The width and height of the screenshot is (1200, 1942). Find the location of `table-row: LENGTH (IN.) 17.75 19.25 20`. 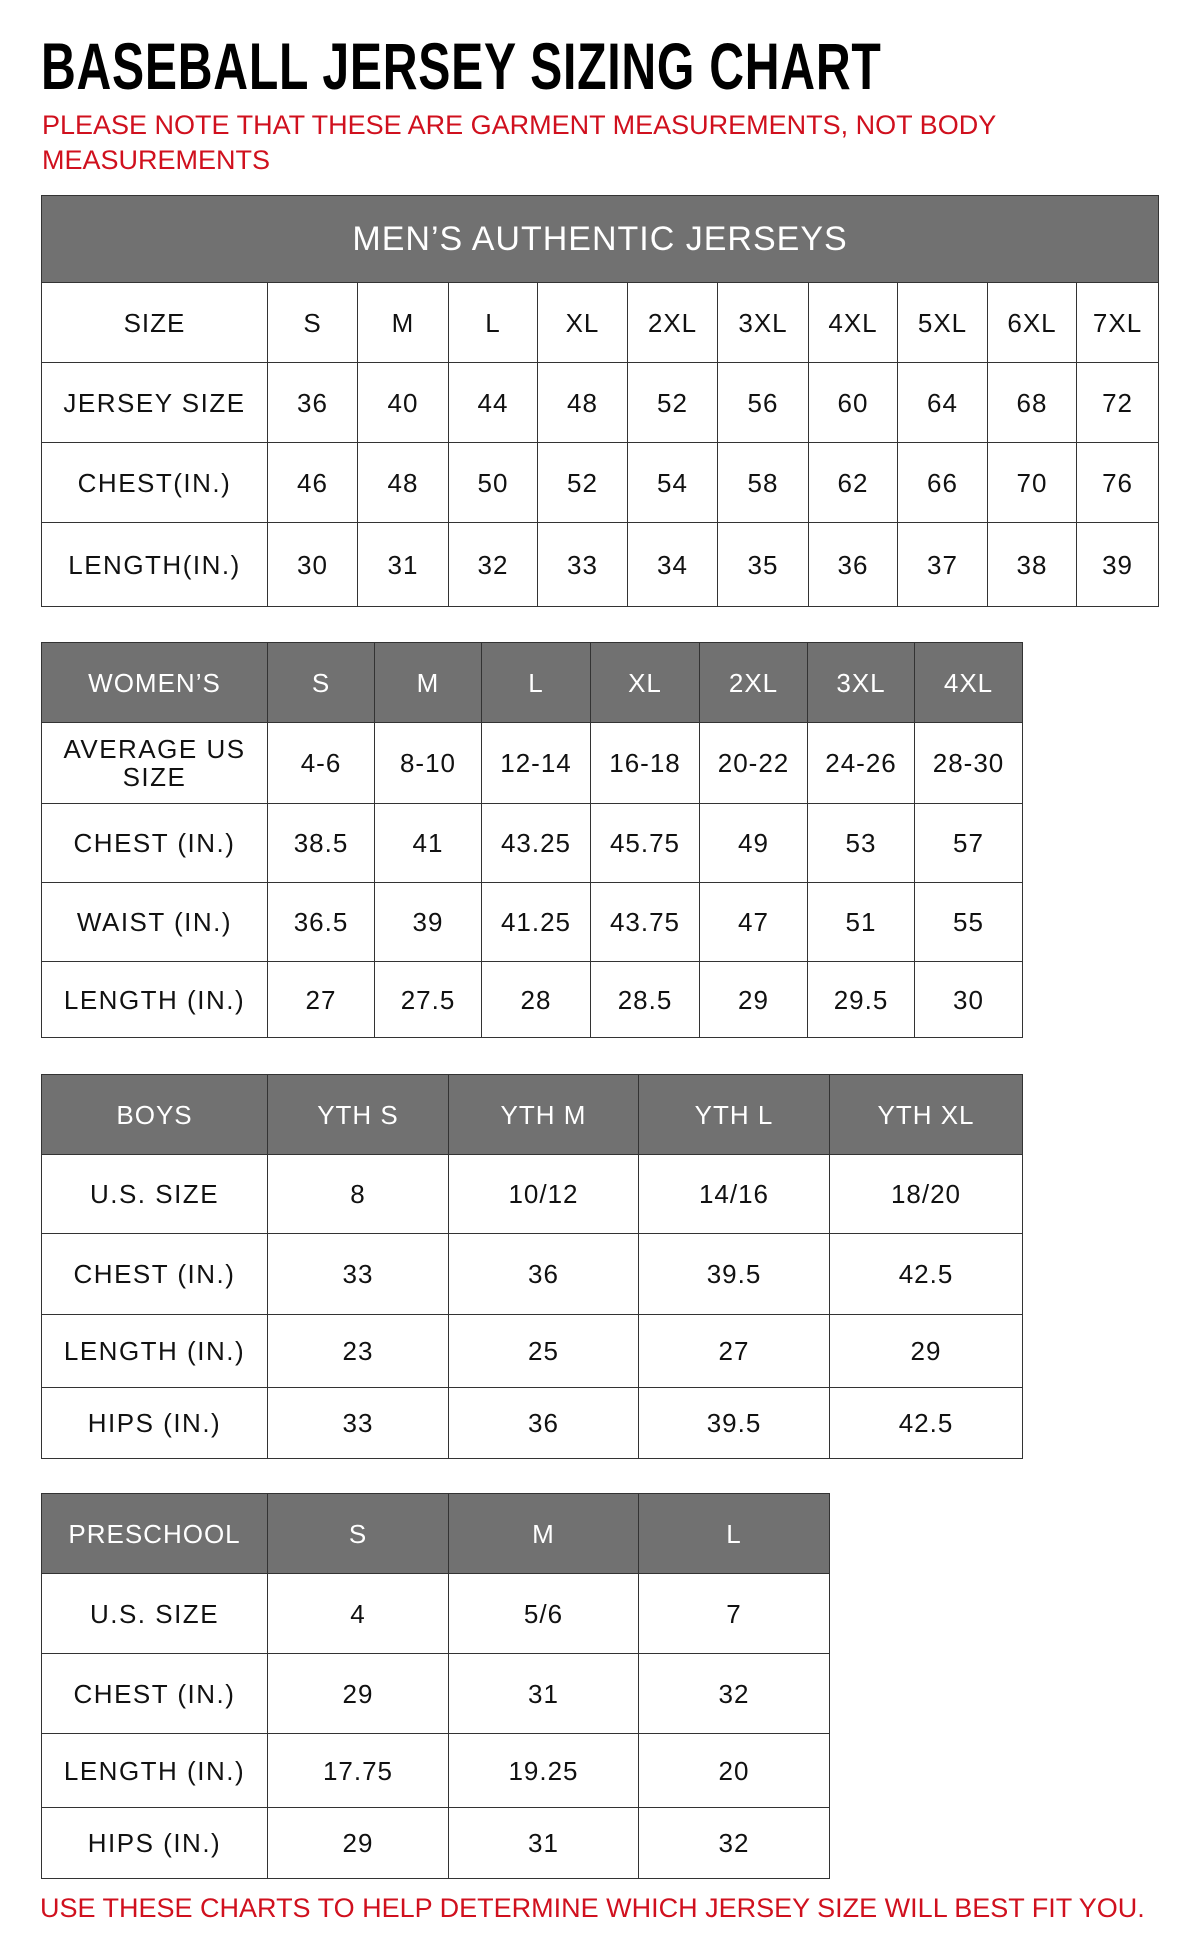

table-row: LENGTH (IN.) 17.75 19.25 20 is located at coordinates (435, 1770).